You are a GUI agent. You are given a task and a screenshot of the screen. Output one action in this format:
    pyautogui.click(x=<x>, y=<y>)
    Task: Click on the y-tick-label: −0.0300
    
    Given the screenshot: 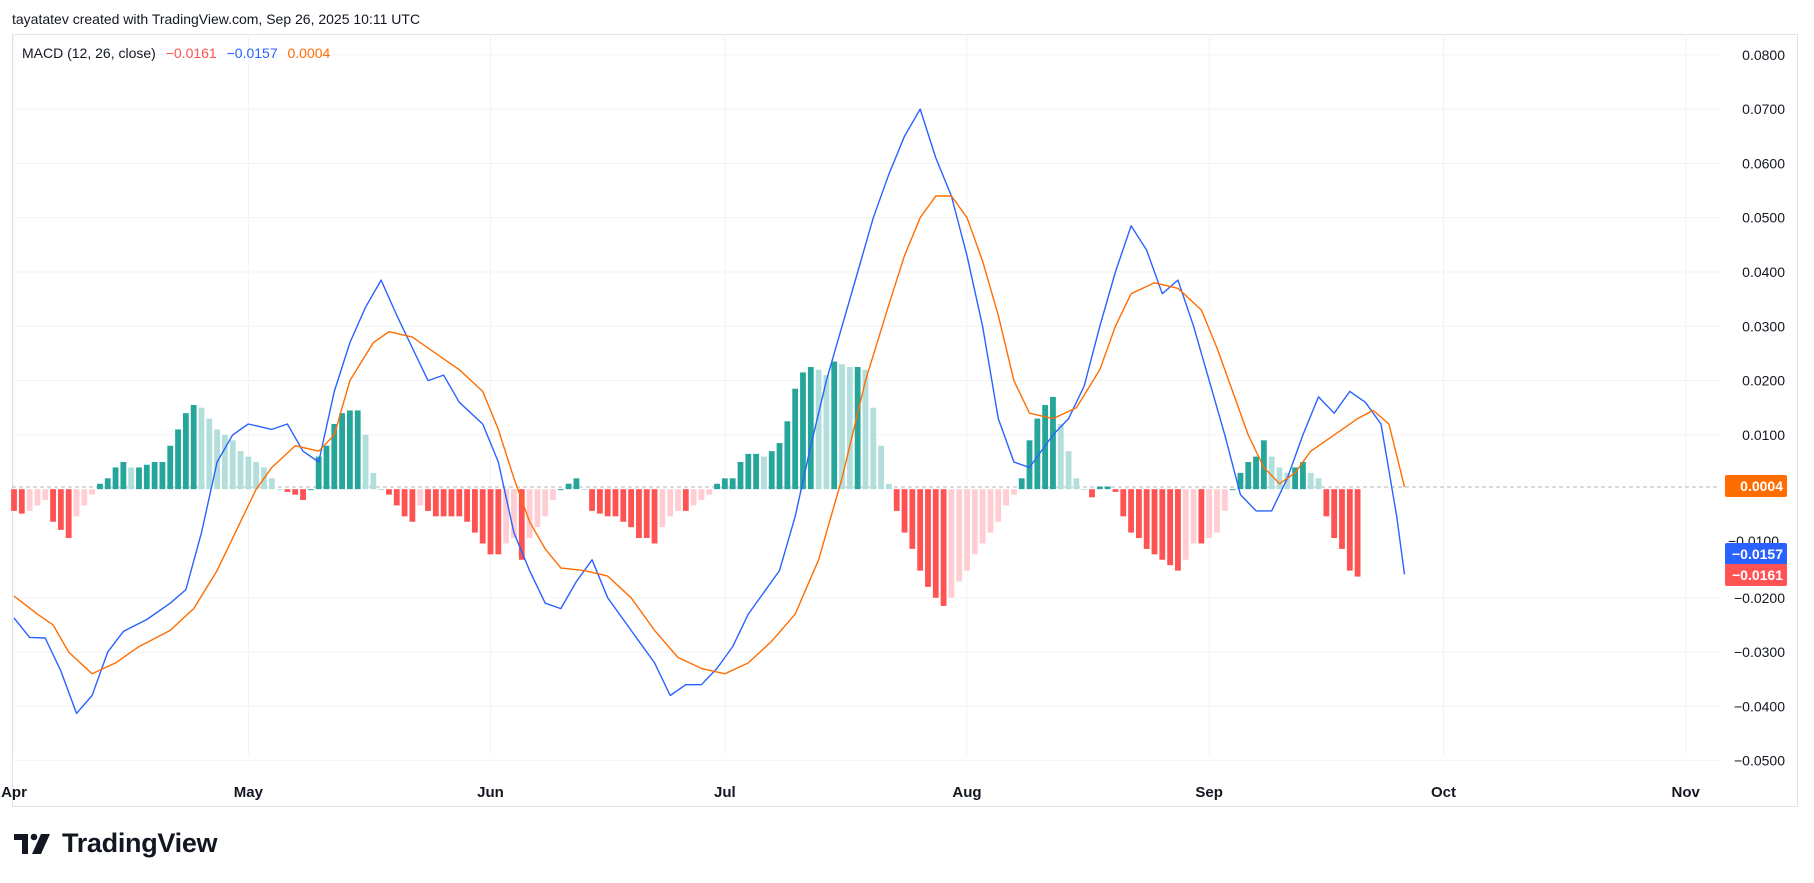 What is the action you would take?
    pyautogui.click(x=1759, y=652)
    